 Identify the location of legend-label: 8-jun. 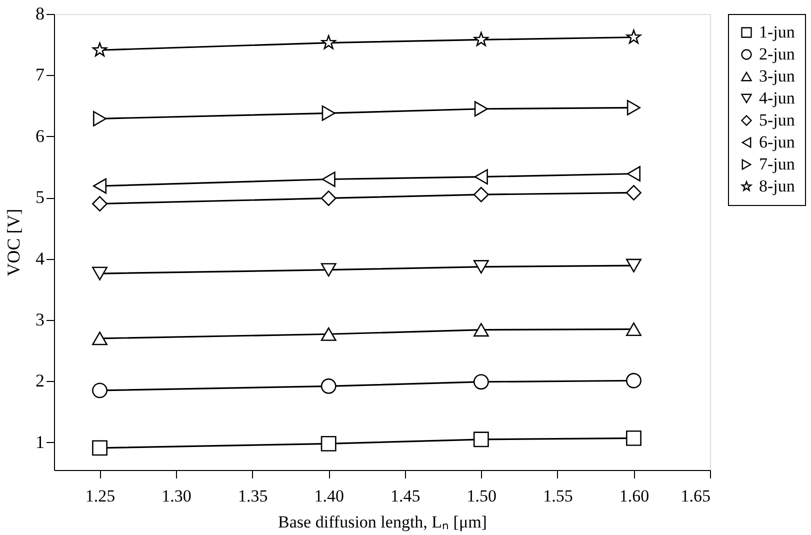
(777, 186).